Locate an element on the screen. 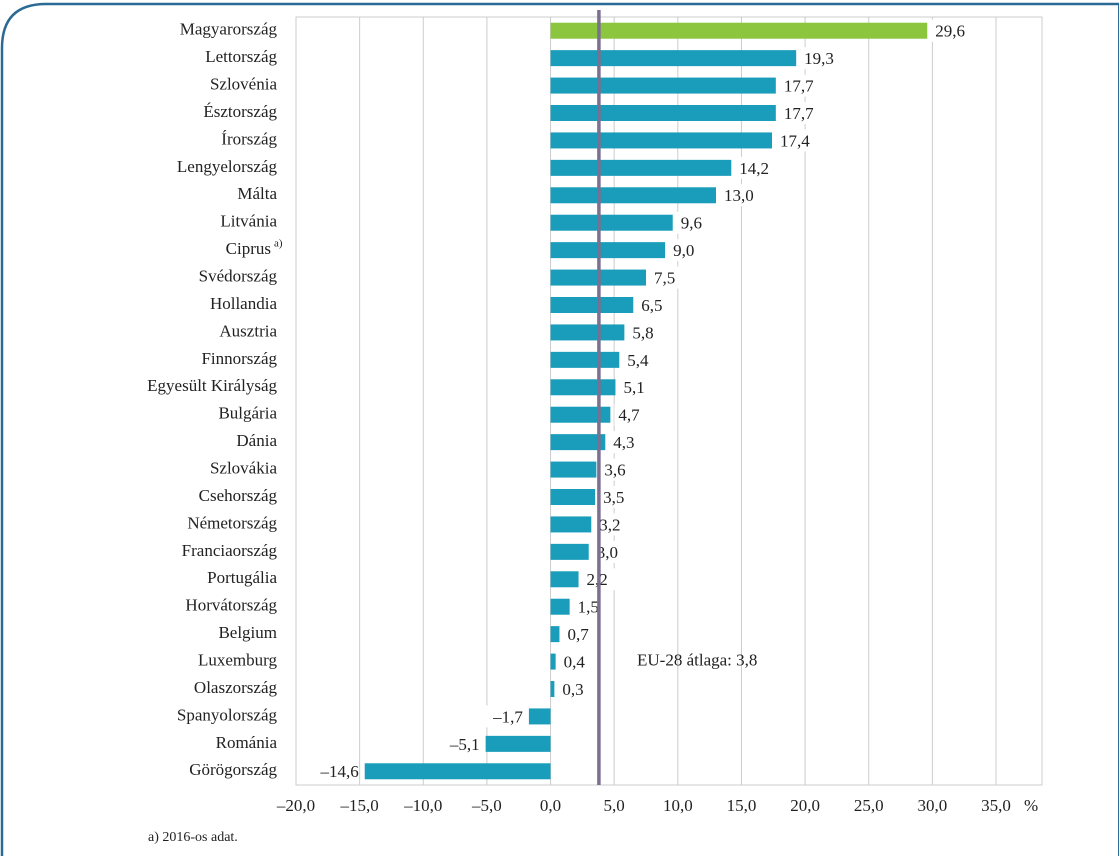 The width and height of the screenshot is (1119, 856). y-tick-label: Finnország is located at coordinates (239, 358).